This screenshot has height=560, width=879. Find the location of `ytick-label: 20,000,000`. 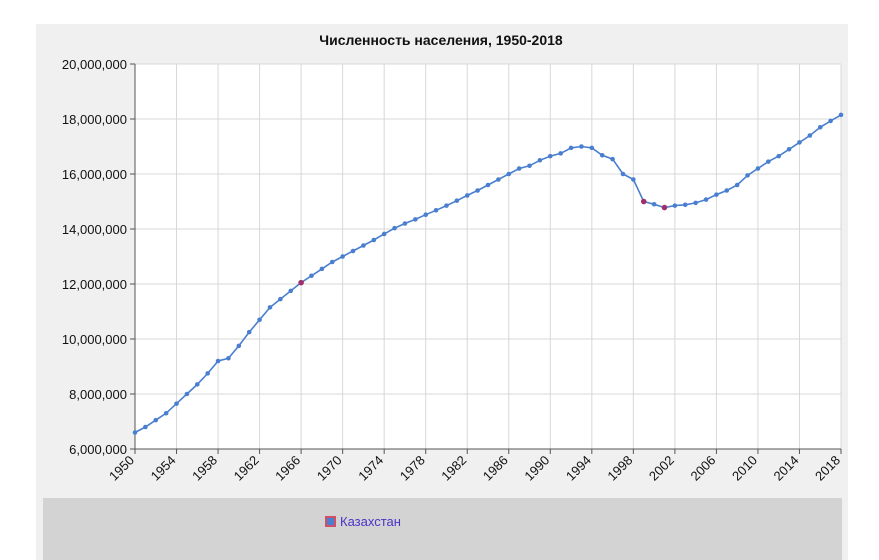

ytick-label: 20,000,000 is located at coordinates (94, 64).